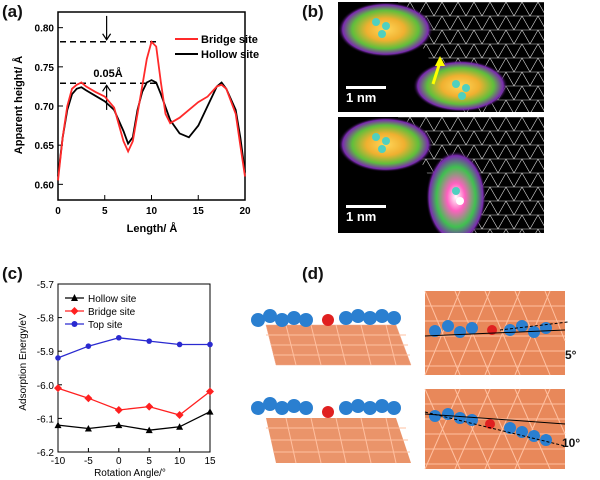 This screenshot has width=600, height=480. Describe the element at coordinates (107, 88) in the screenshot. I see `chart-a-arrowhead-up` at that location.